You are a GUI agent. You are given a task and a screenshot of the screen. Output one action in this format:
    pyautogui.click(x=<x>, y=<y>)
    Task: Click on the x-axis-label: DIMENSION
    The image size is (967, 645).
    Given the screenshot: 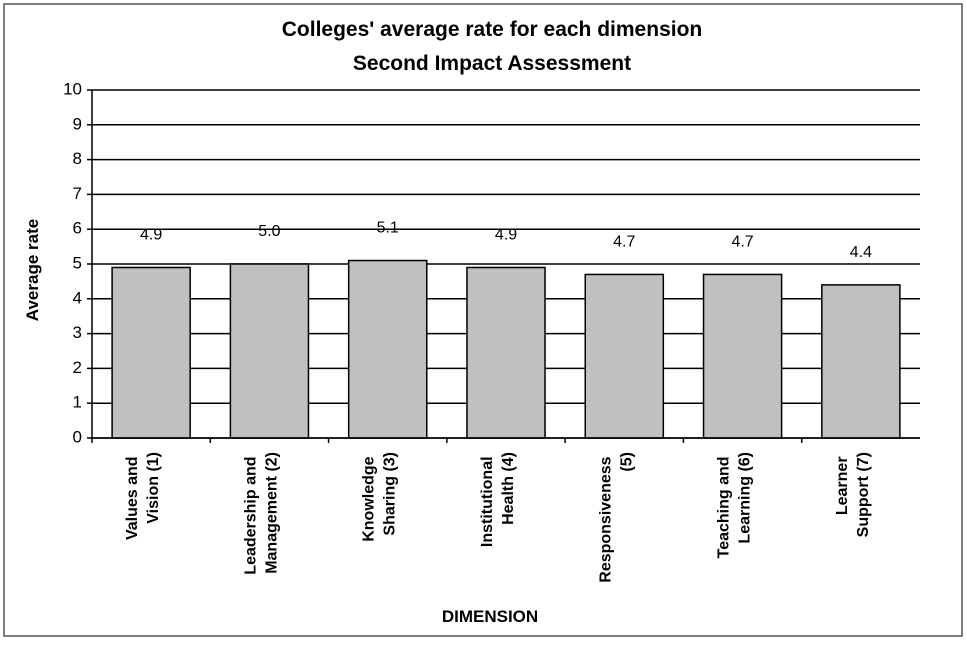 What is the action you would take?
    pyautogui.click(x=490, y=616)
    